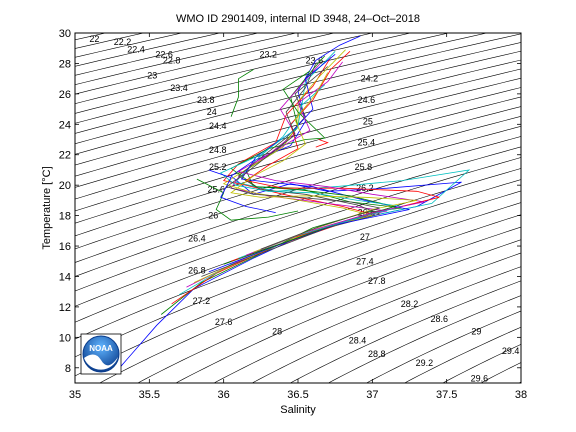 This screenshot has width=576, height=432. What do you see at coordinates (439, 319) in the screenshot?
I see `isopycnal-label: 28.6` at bounding box center [439, 319].